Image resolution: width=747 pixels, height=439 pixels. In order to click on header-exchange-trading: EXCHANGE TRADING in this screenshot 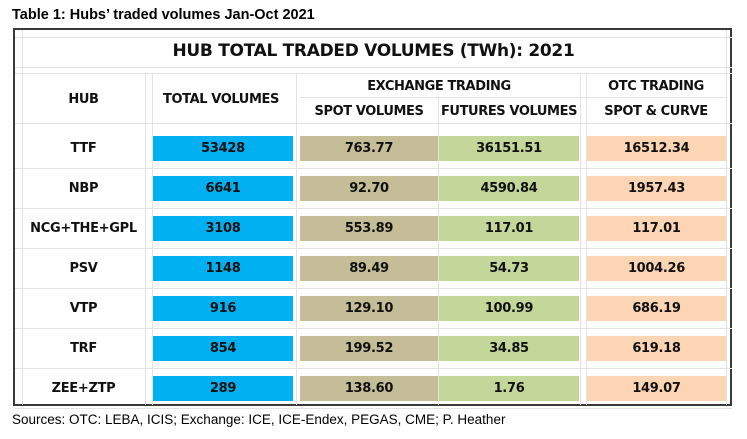, I will do `click(439, 86)`.